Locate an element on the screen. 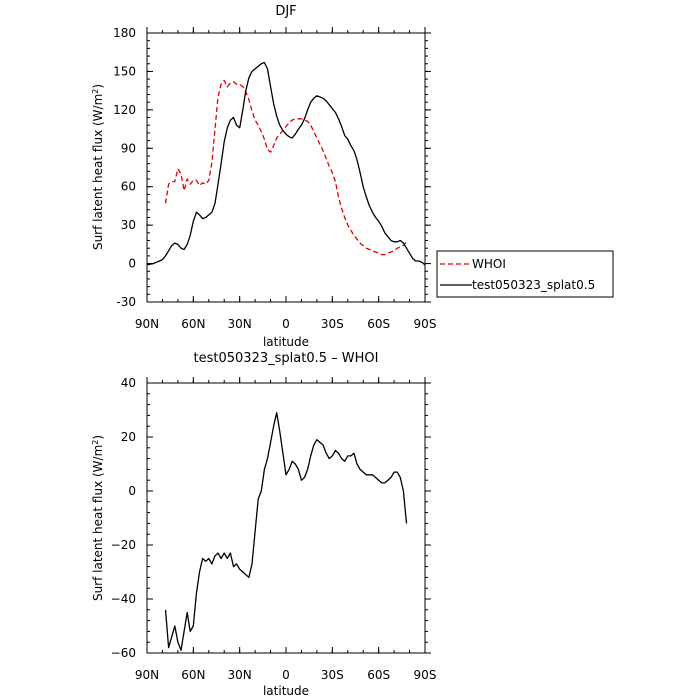 The width and height of the screenshot is (700, 700). series-line-whoi is located at coordinates (286, 167).